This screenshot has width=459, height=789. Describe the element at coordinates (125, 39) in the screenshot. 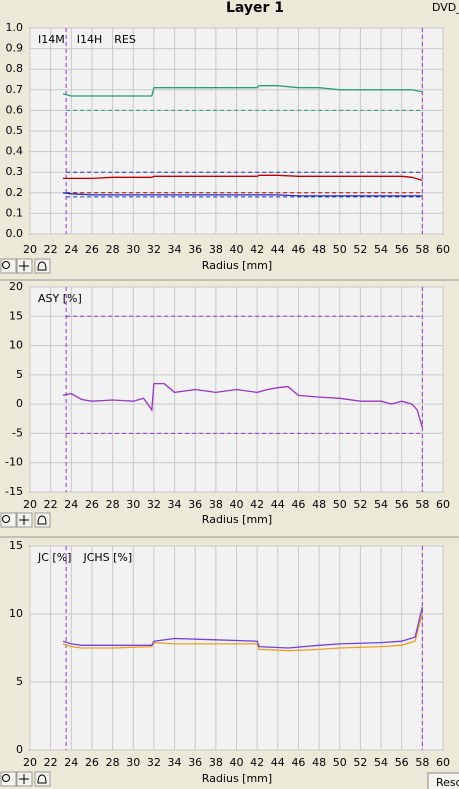

I see `legend-label: RES` at that location.